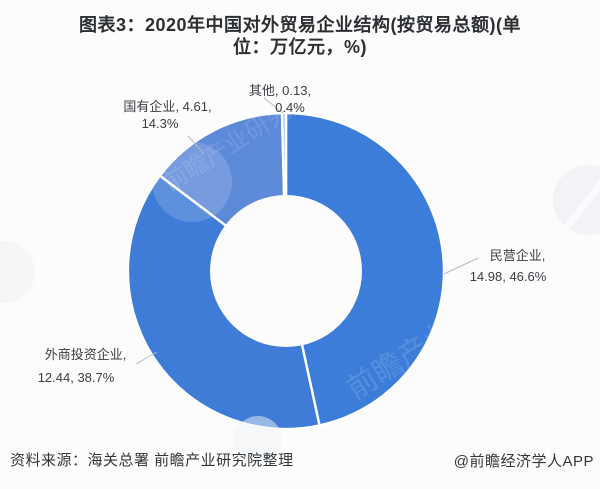  Describe the element at coordinates (523, 461) in the screenshot. I see `attribution: @前瞻经济学人APP` at that location.